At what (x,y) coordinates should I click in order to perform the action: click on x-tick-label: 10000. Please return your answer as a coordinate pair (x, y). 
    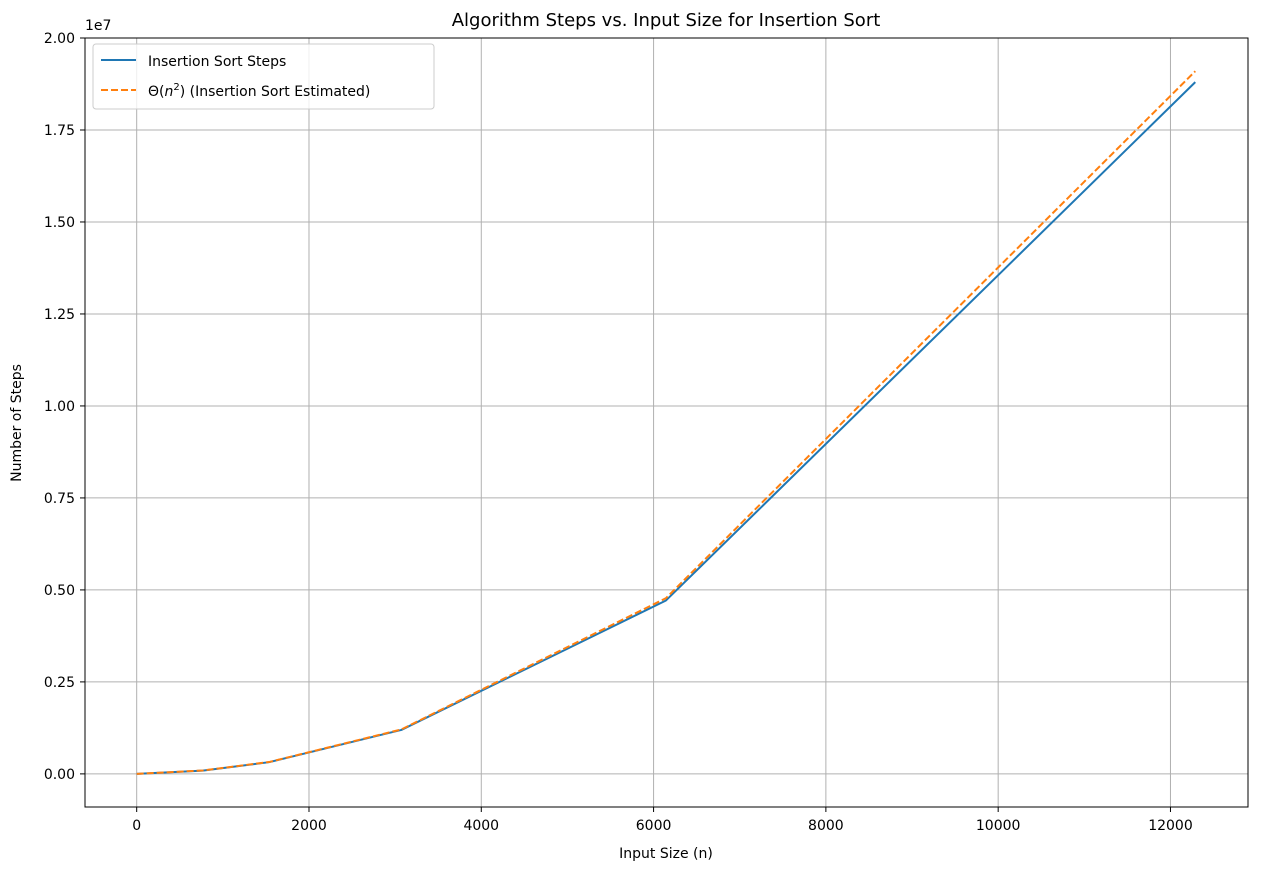
    Looking at the image, I should click on (998, 826).